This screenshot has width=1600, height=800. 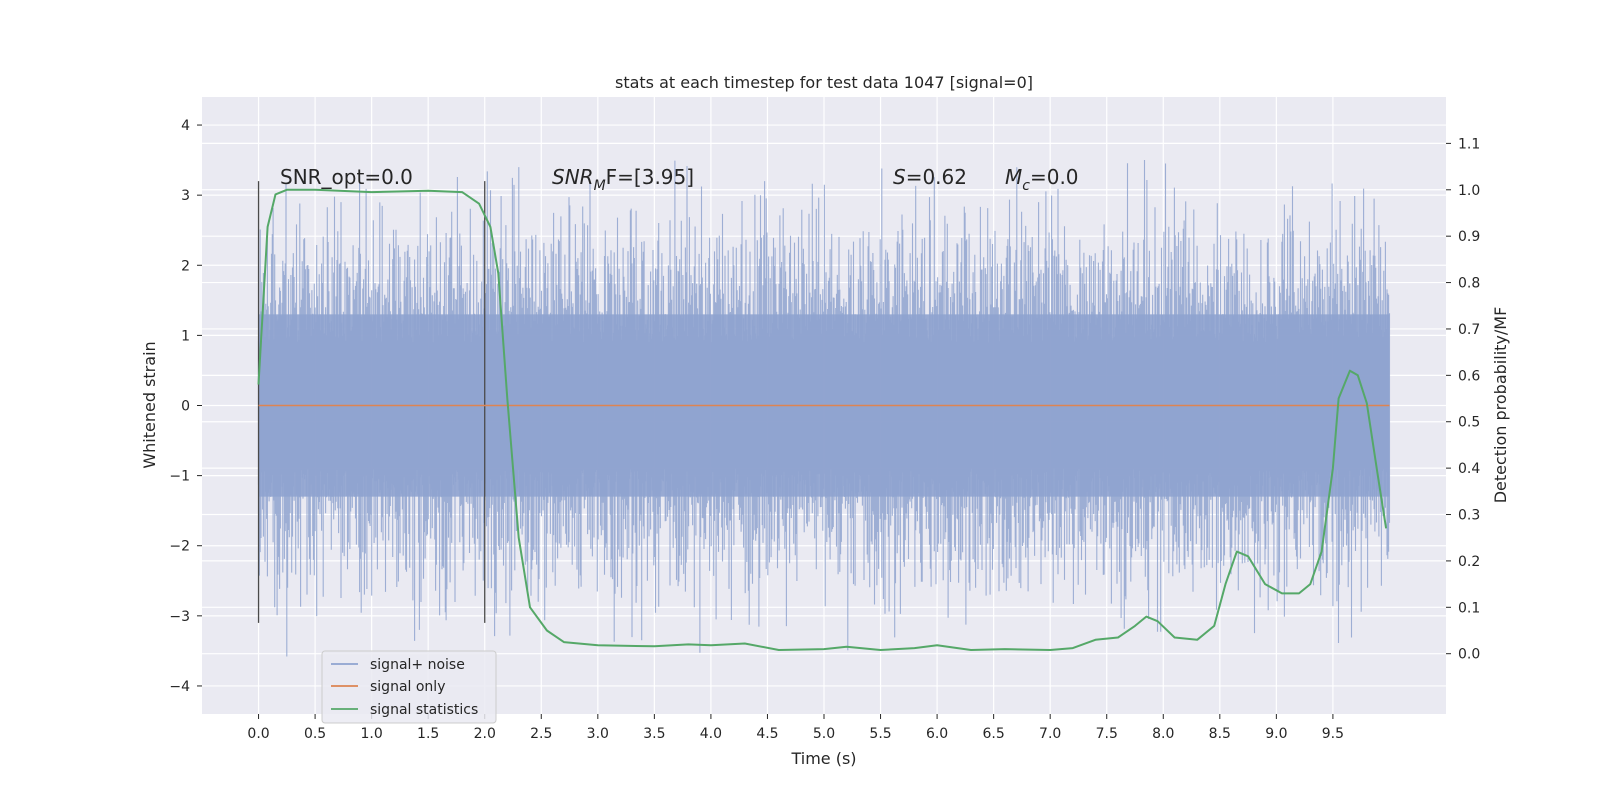 I want to click on y-axis-label: Whitened strain, so click(x=149, y=404).